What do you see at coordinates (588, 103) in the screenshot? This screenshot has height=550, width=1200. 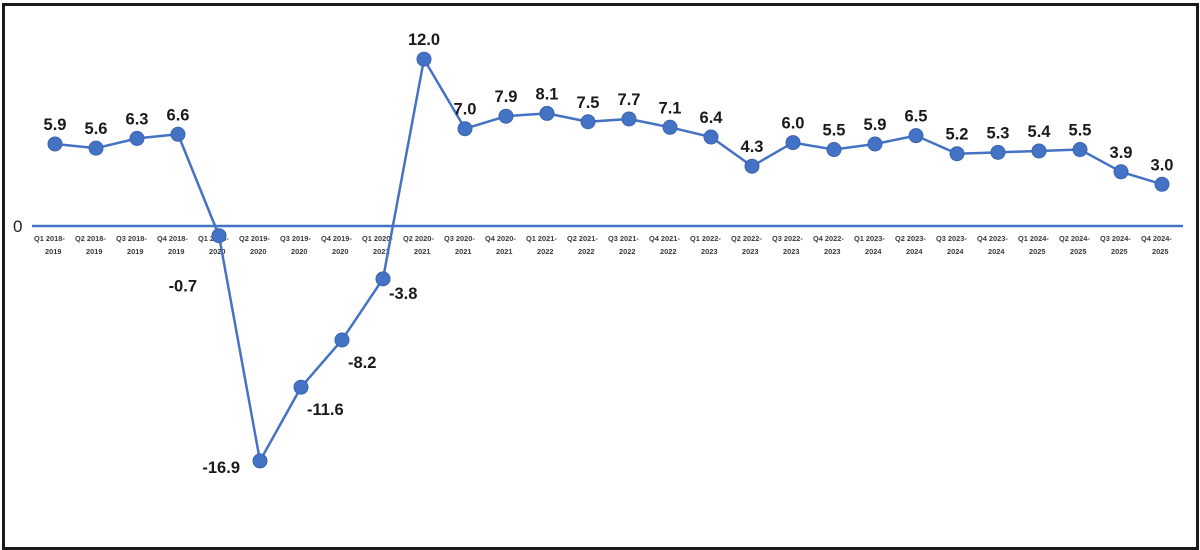 I see `data-label: 7.5` at bounding box center [588, 103].